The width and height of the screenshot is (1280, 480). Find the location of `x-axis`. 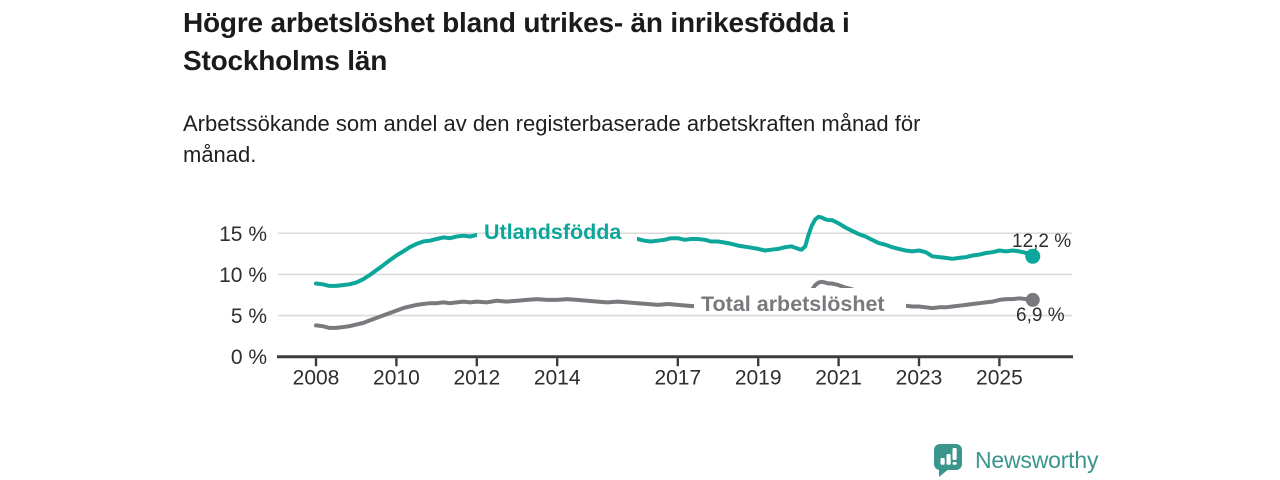

x-axis is located at coordinates (675, 361).